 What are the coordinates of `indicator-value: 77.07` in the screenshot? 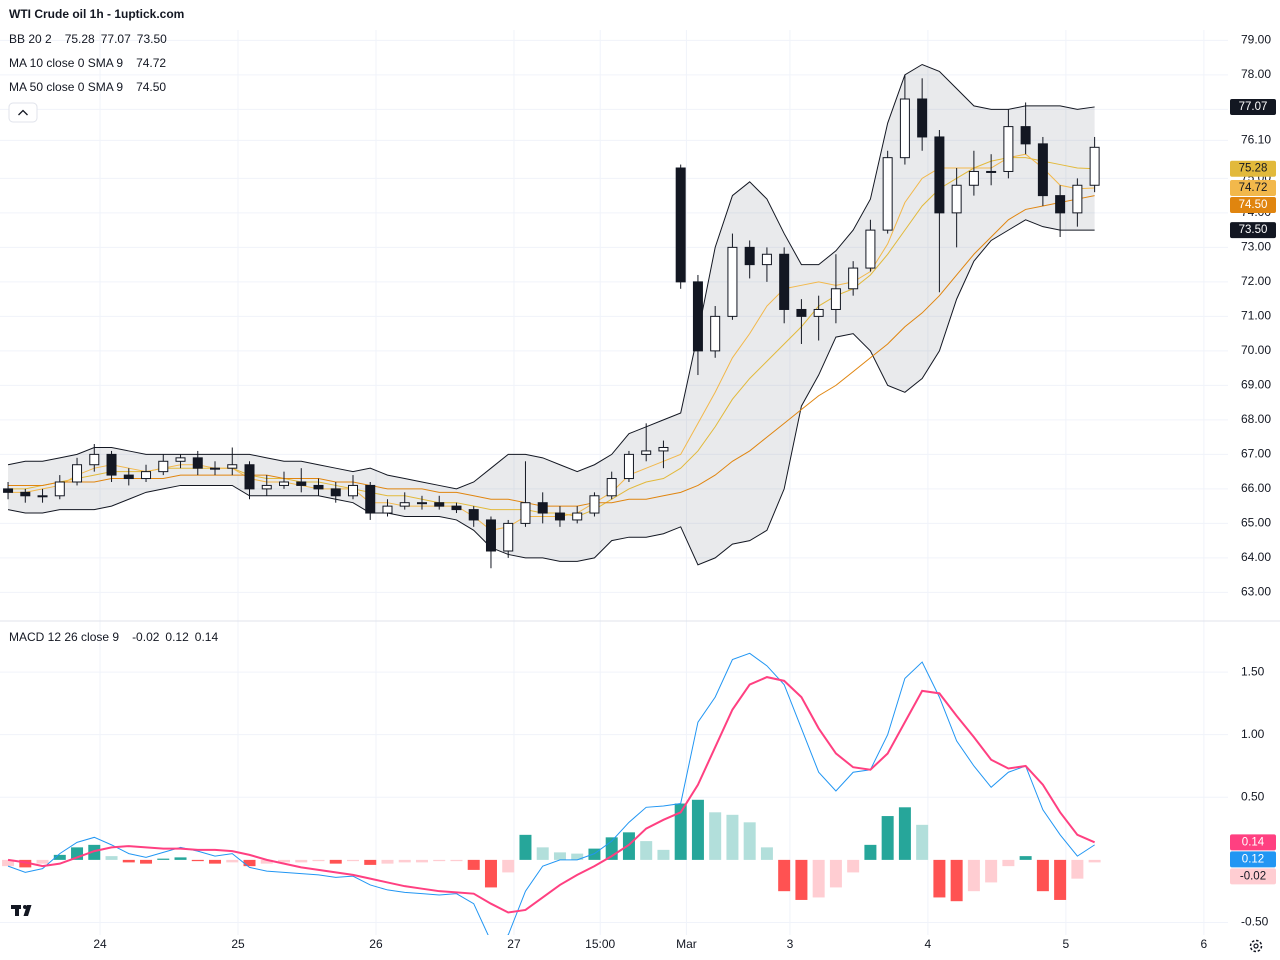 It's located at (116, 39).